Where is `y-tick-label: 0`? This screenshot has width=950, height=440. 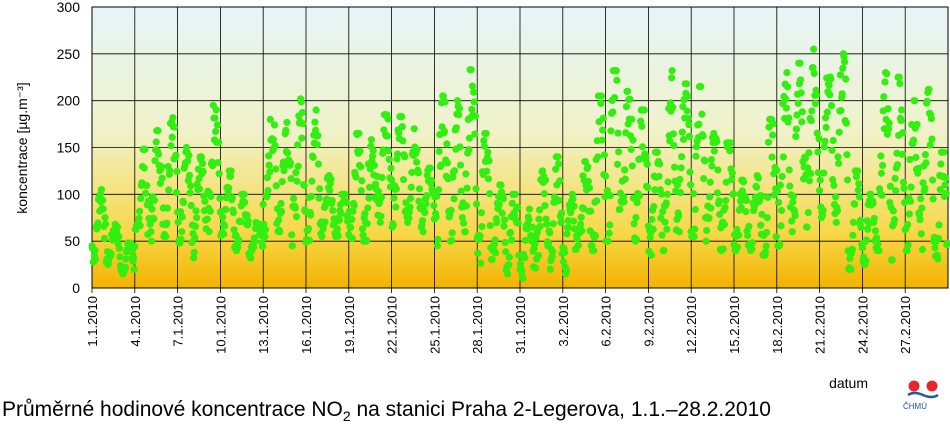 y-tick-label: 0 is located at coordinates (76, 288).